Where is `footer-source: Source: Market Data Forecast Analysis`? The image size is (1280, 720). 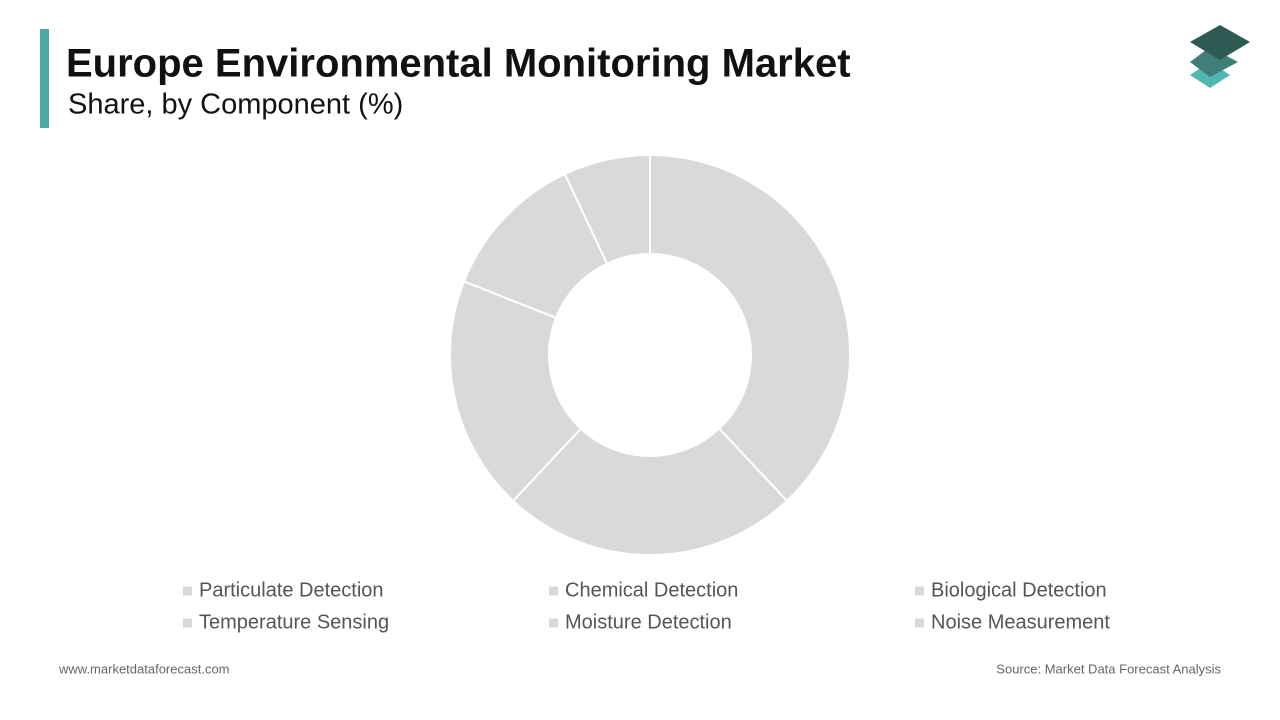
footer-source: Source: Market Data Forecast Analysis is located at coordinates (1108, 668).